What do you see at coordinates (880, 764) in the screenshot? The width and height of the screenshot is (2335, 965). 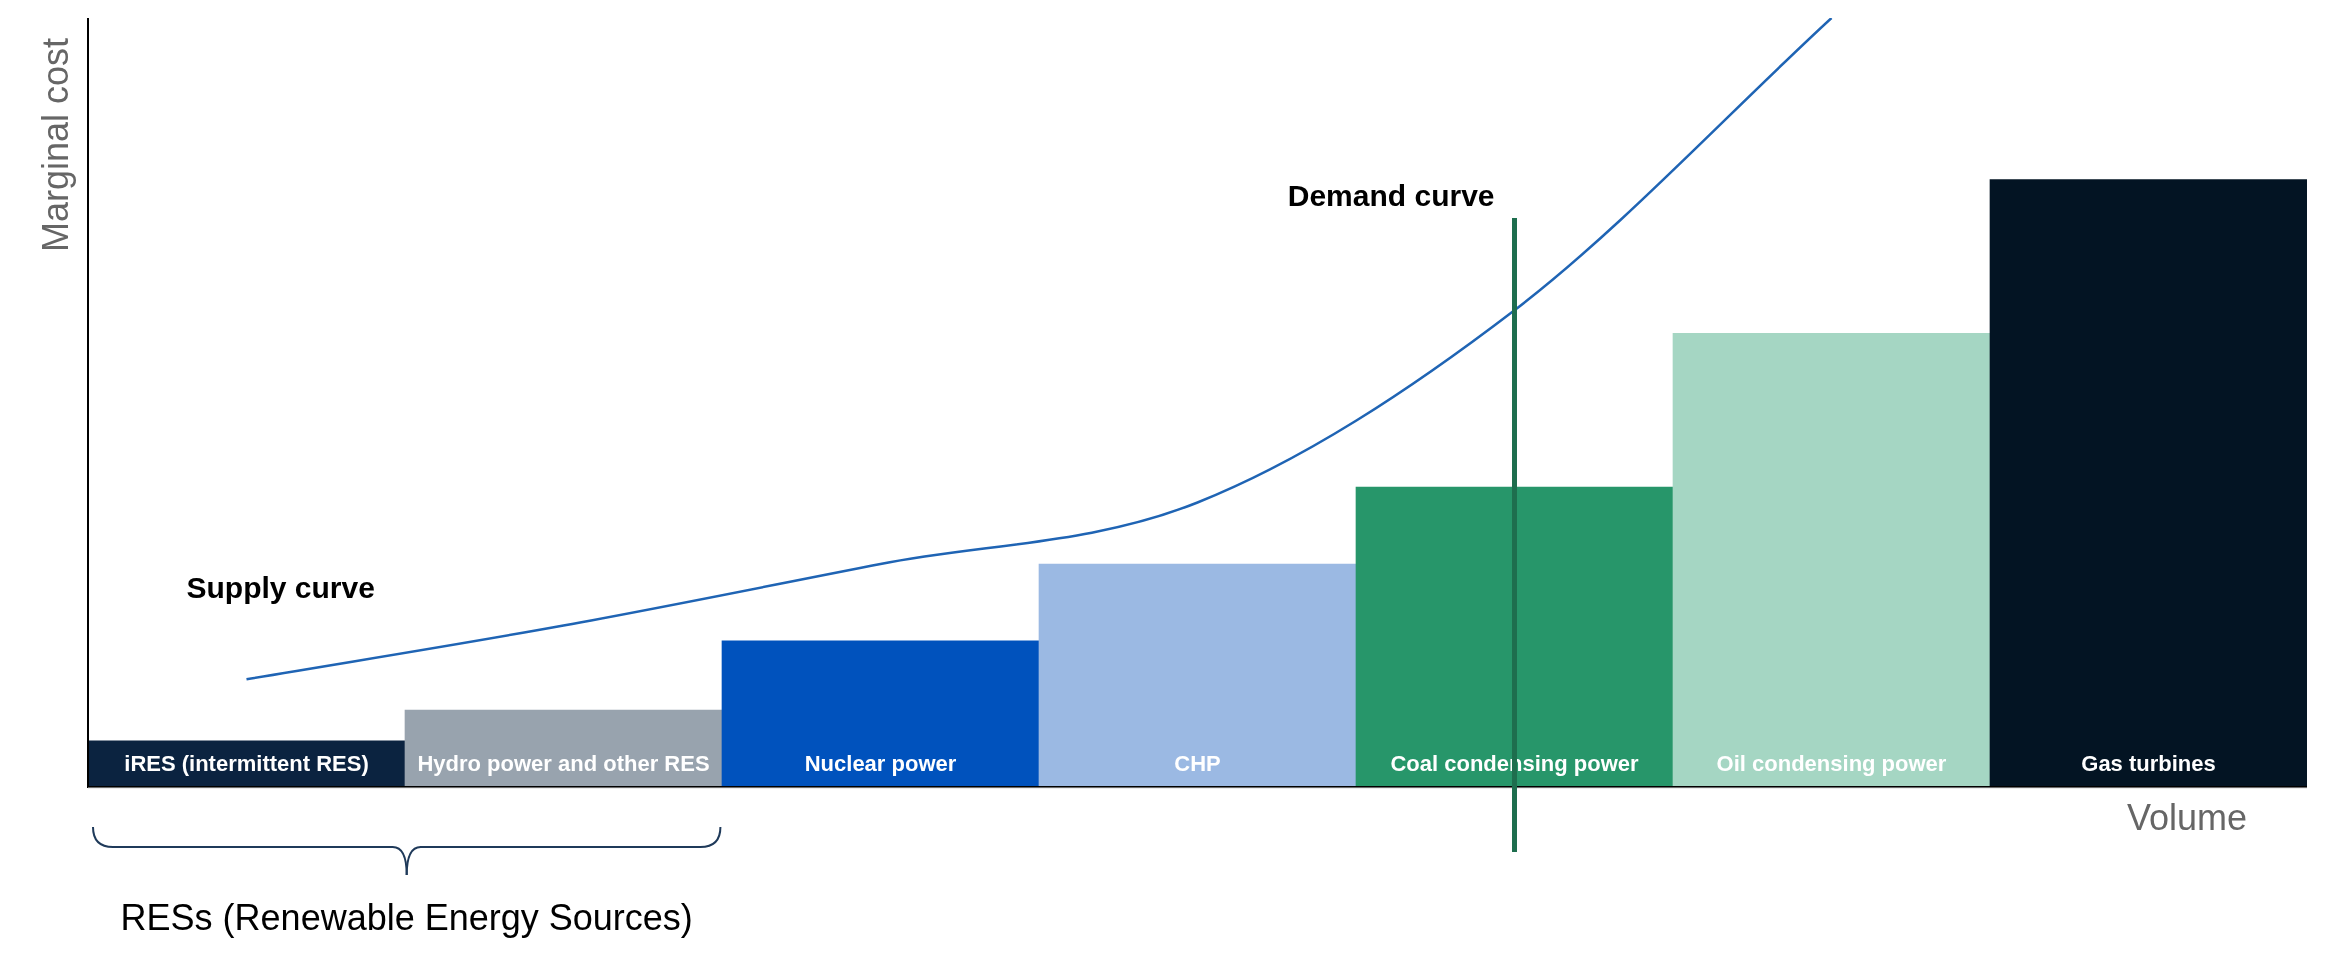 I see `x-tick-label: Nuclear power` at bounding box center [880, 764].